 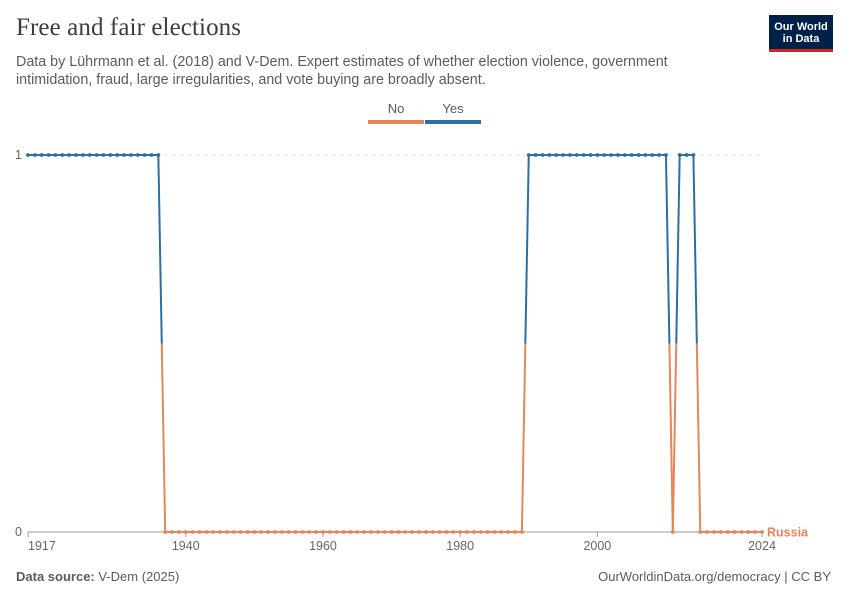 What do you see at coordinates (453, 108) in the screenshot?
I see `legend-label-yes: Yes` at bounding box center [453, 108].